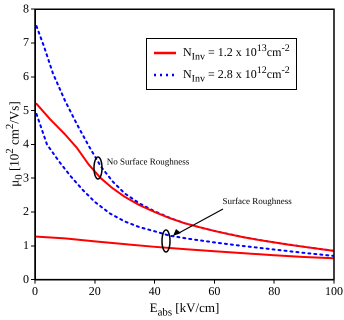 This screenshot has height=320, width=344. I want to click on y-tick-label: 5, so click(26, 109).